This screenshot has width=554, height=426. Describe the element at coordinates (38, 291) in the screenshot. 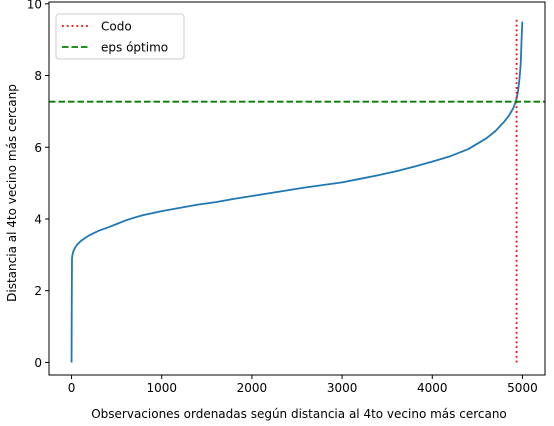

I see `y-tick-label: 2` at that location.